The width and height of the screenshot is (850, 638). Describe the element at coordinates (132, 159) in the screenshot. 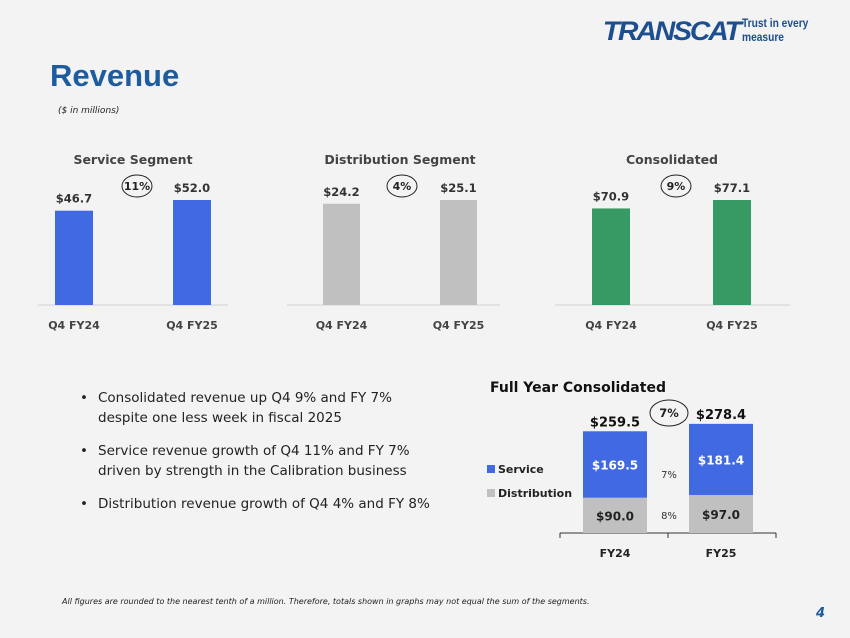

I see `chart-title: Service Segment` at that location.